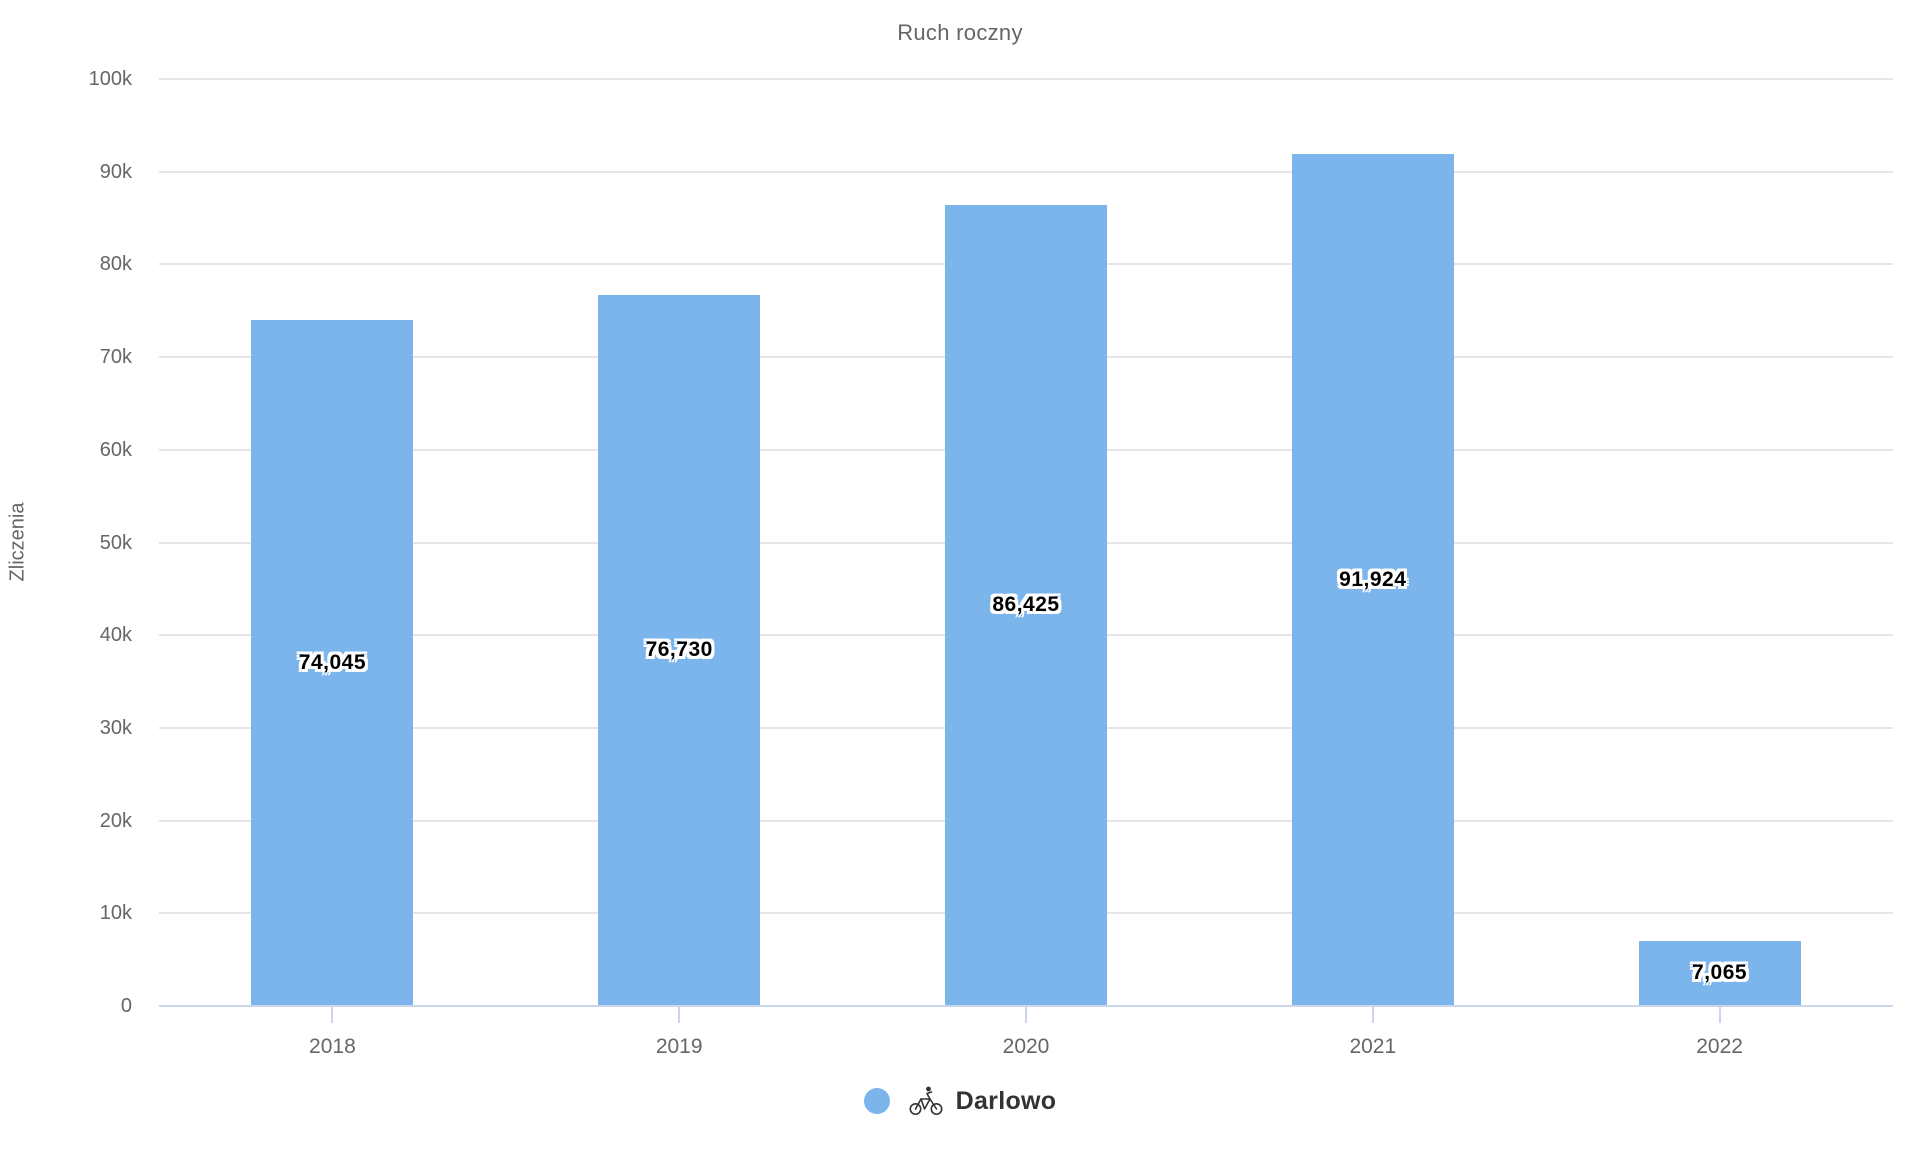 The height and width of the screenshot is (1160, 1920). I want to click on category-slot-2019: 76,730, so click(679, 542).